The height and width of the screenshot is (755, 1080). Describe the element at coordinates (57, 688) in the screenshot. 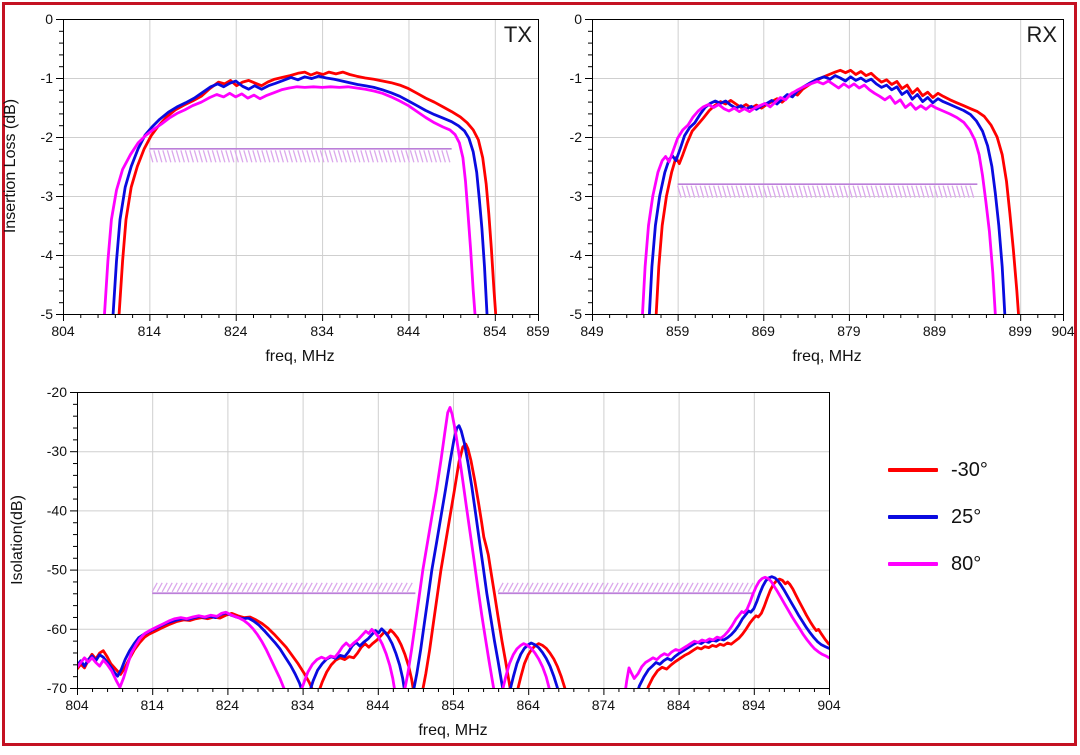

I see `svg-text: -70` at that location.